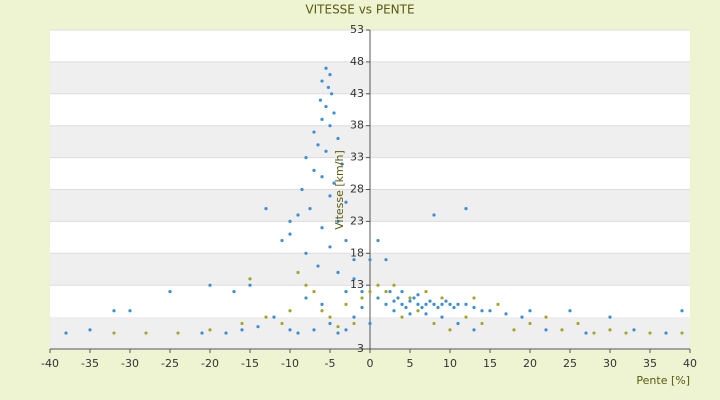 The width and height of the screenshot is (720, 400). I want to click on x-tick-label: -30, so click(130, 363).